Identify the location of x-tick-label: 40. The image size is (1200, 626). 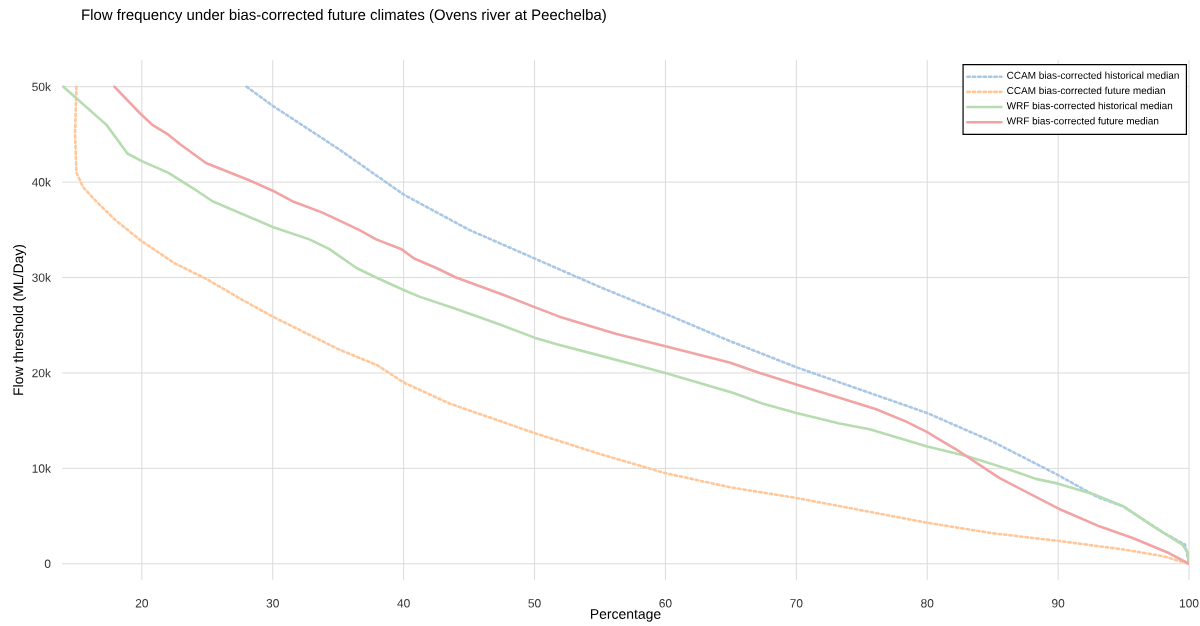
(403, 603).